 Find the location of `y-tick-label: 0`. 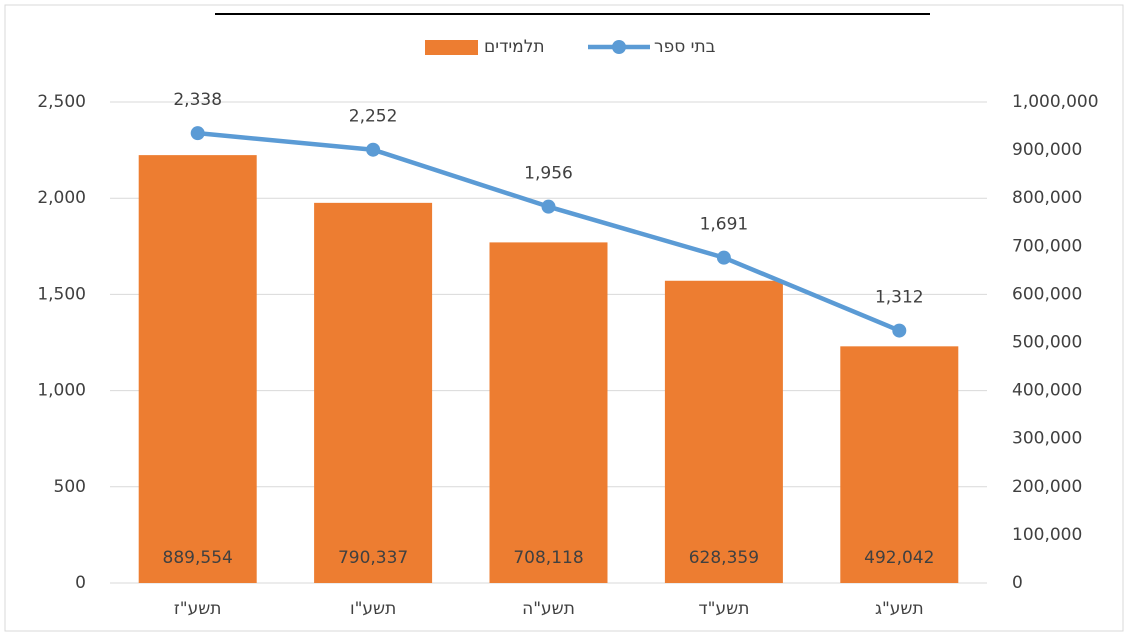

y-tick-label: 0 is located at coordinates (80, 583).